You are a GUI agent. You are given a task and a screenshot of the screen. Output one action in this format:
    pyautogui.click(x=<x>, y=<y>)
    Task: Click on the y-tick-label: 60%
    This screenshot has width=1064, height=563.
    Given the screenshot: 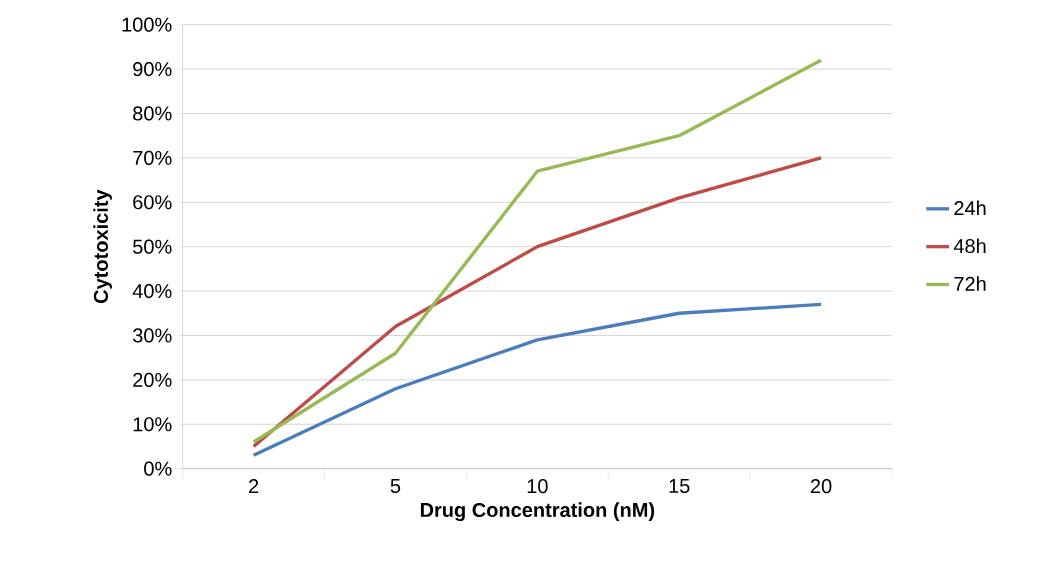 What is the action you would take?
    pyautogui.click(x=152, y=202)
    